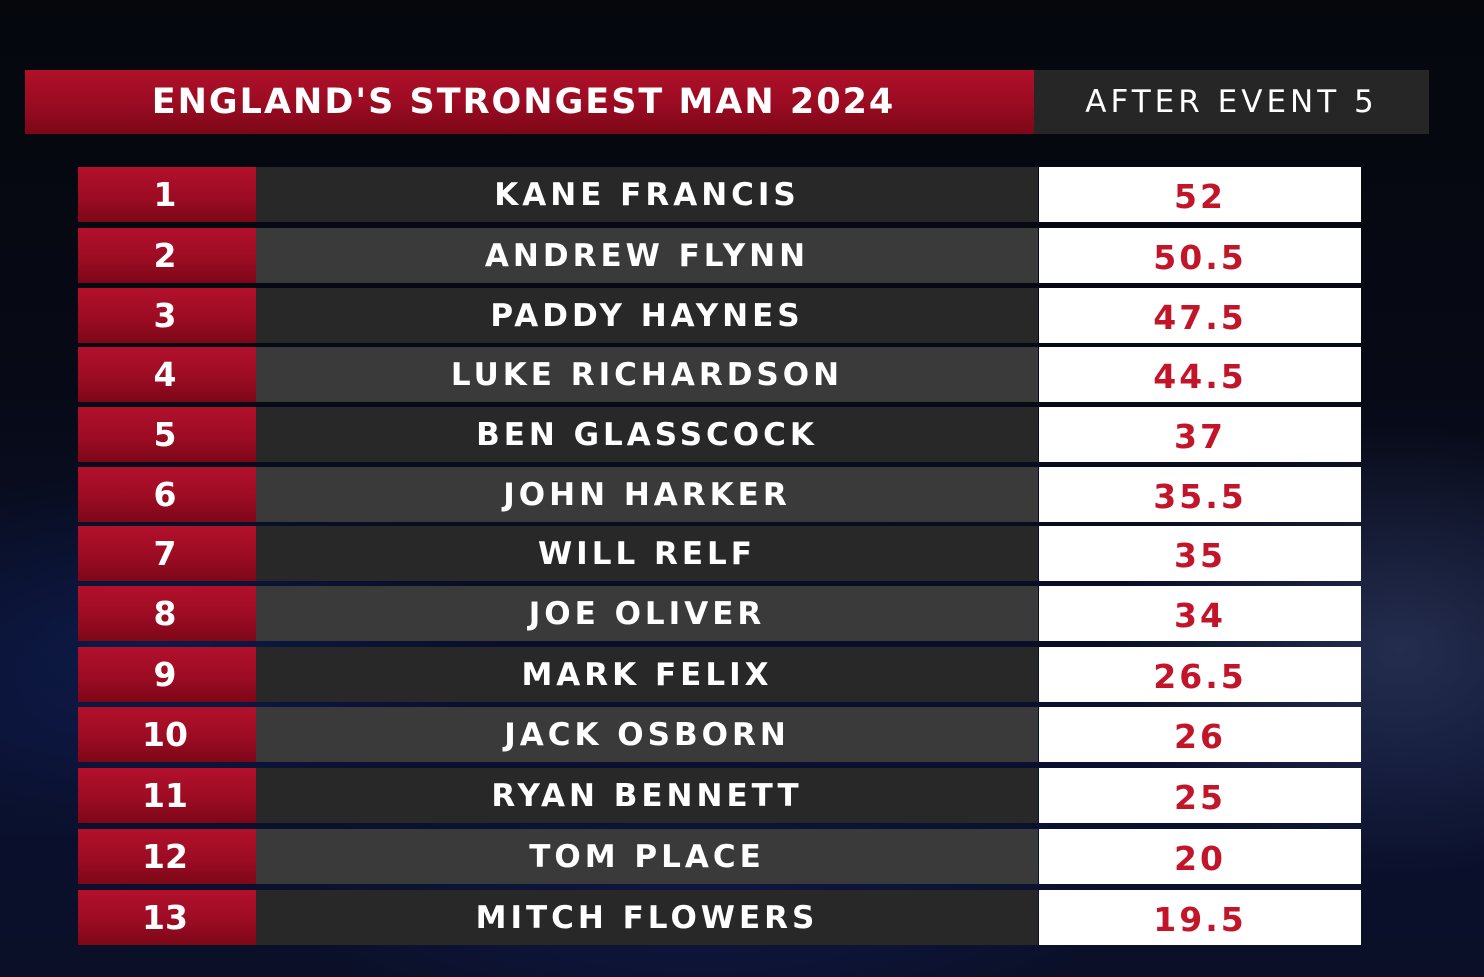  Describe the element at coordinates (647, 674) in the screenshot. I see `athlete-name-cell: MARK FELIX` at that location.